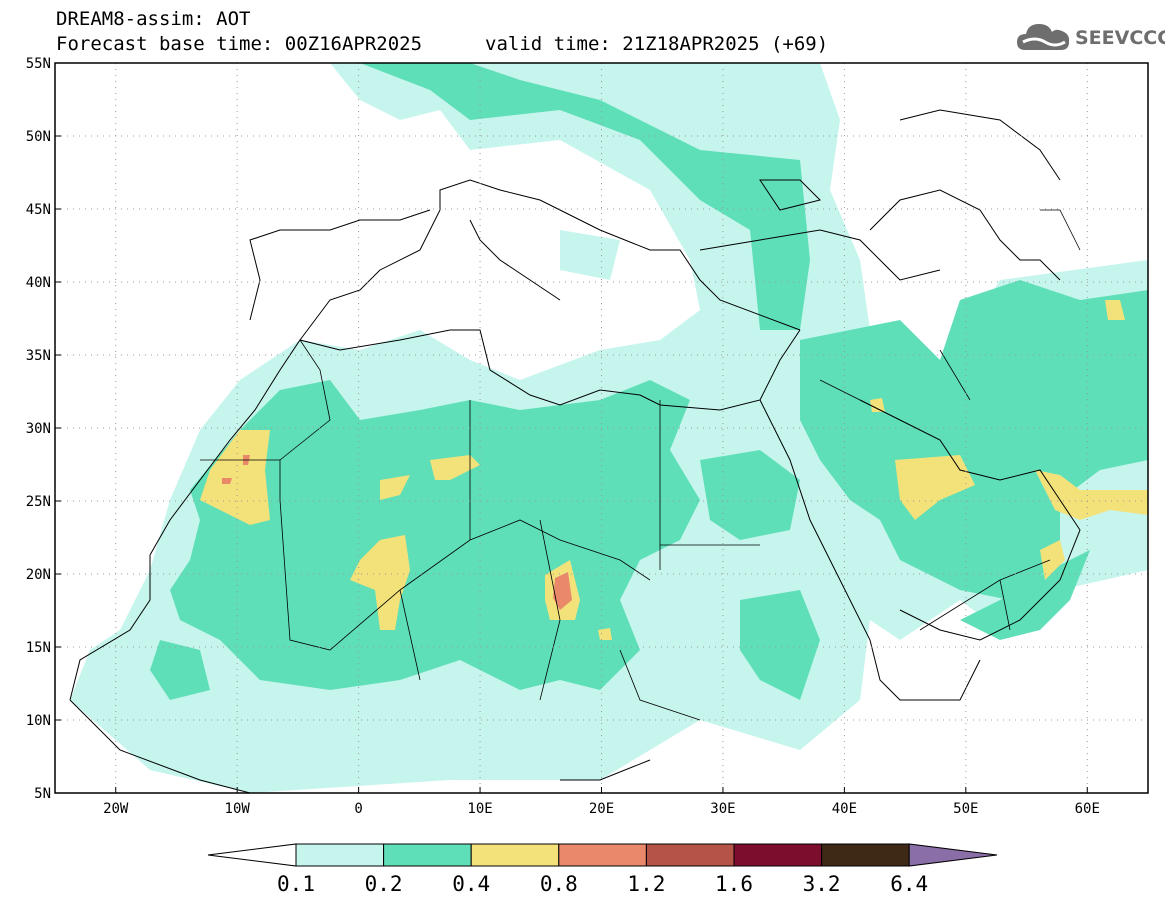 The image size is (1165, 905). What do you see at coordinates (397, 532) in the screenshot?
I see `aot-level-0.8` at bounding box center [397, 532].